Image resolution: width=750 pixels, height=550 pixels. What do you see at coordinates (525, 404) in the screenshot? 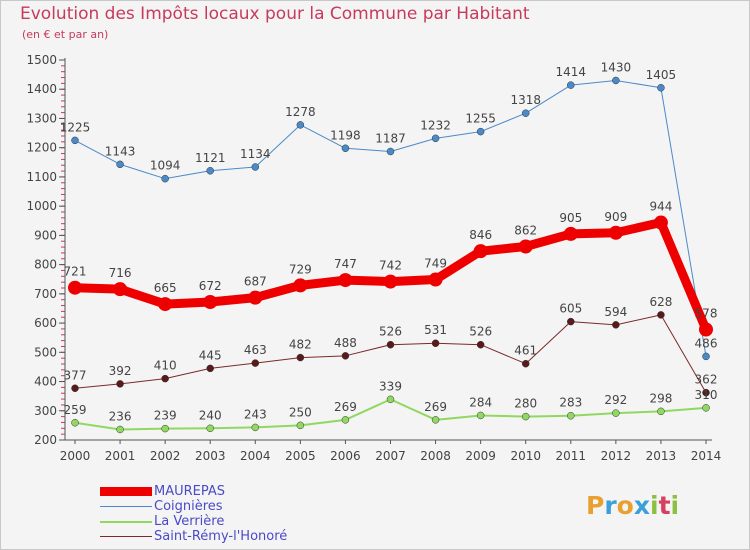
I see `data-label-la-verri-re: 280` at bounding box center [525, 404].